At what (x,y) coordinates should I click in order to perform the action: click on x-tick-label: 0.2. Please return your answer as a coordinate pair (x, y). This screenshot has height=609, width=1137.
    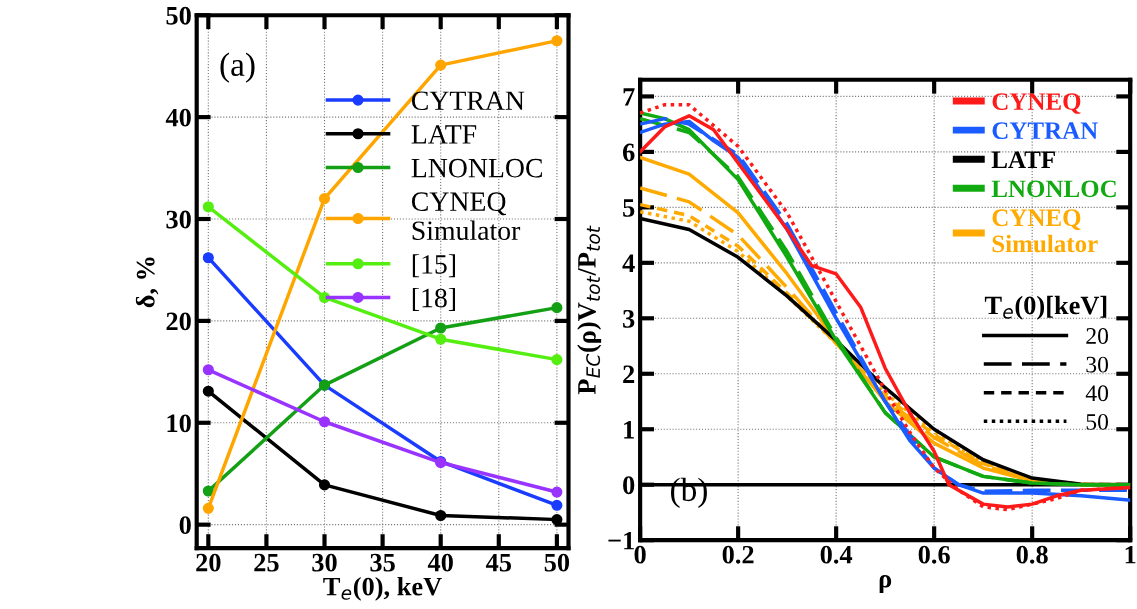
    Looking at the image, I should click on (738, 554).